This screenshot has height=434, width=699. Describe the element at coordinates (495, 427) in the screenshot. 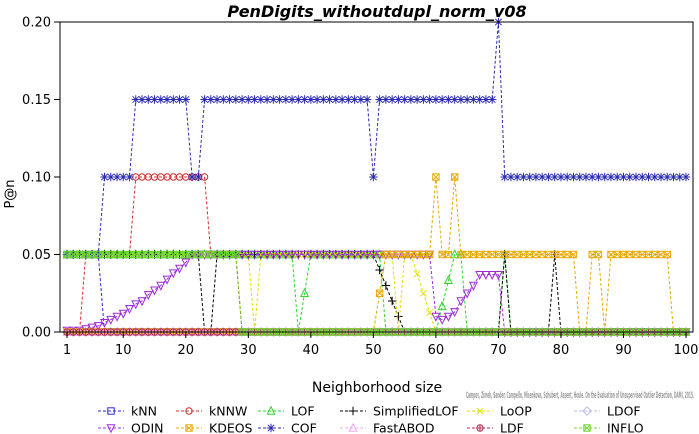

I see `legend-item-ldf: LDF` at that location.